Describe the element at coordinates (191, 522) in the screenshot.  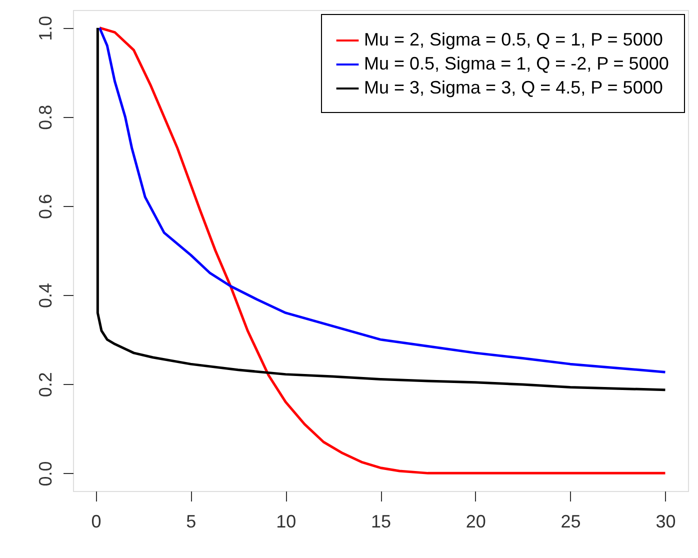
I see `x-tick-label: 5` at that location.